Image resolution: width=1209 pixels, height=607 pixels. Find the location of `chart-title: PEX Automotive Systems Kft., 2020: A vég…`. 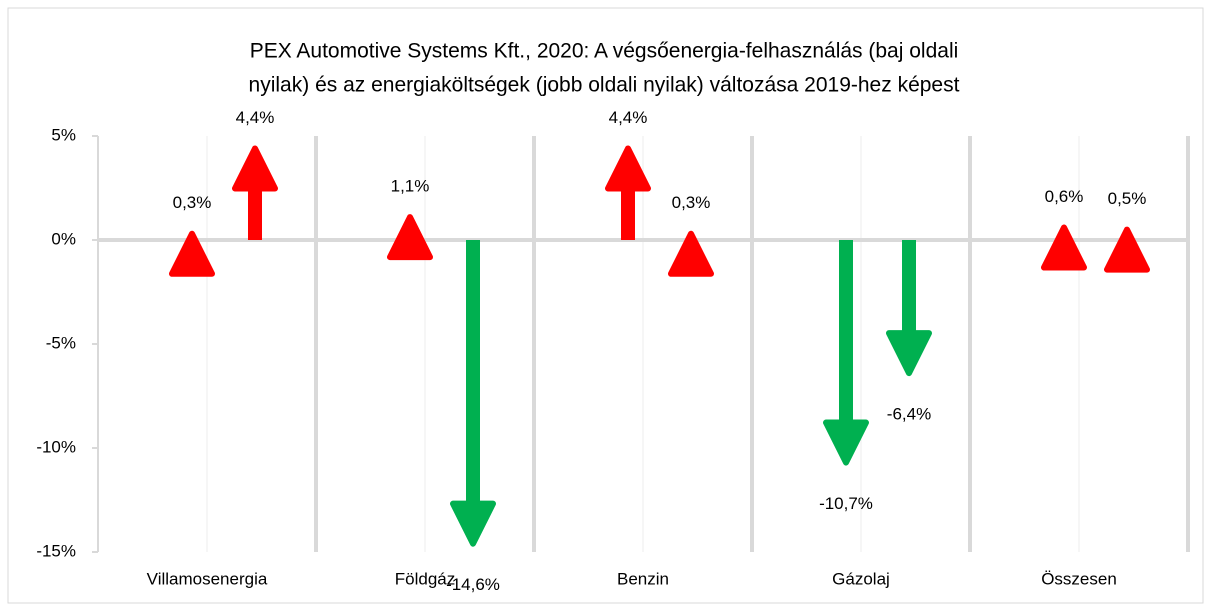

chart-title: PEX Automotive Systems Kft., 2020: A vég… is located at coordinates (604, 51).